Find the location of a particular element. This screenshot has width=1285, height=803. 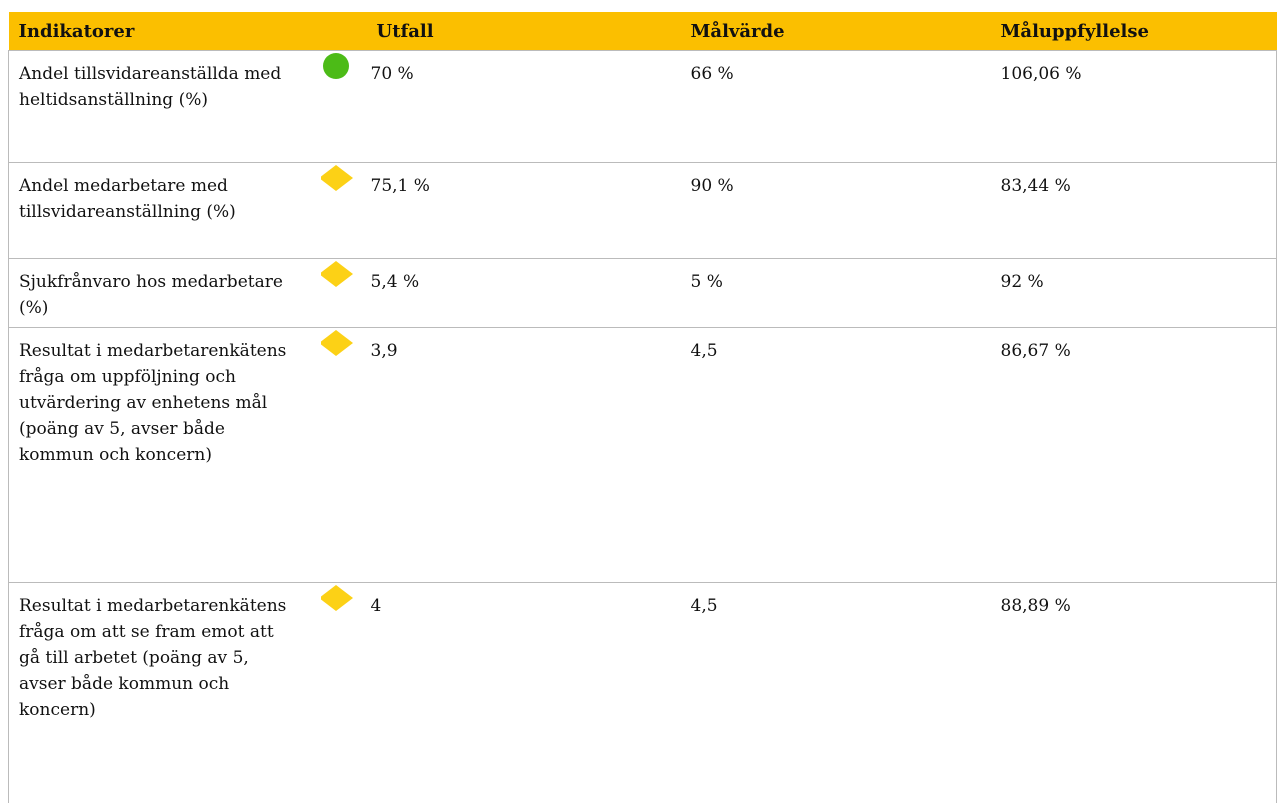

utfall: 4 is located at coordinates (376, 606).